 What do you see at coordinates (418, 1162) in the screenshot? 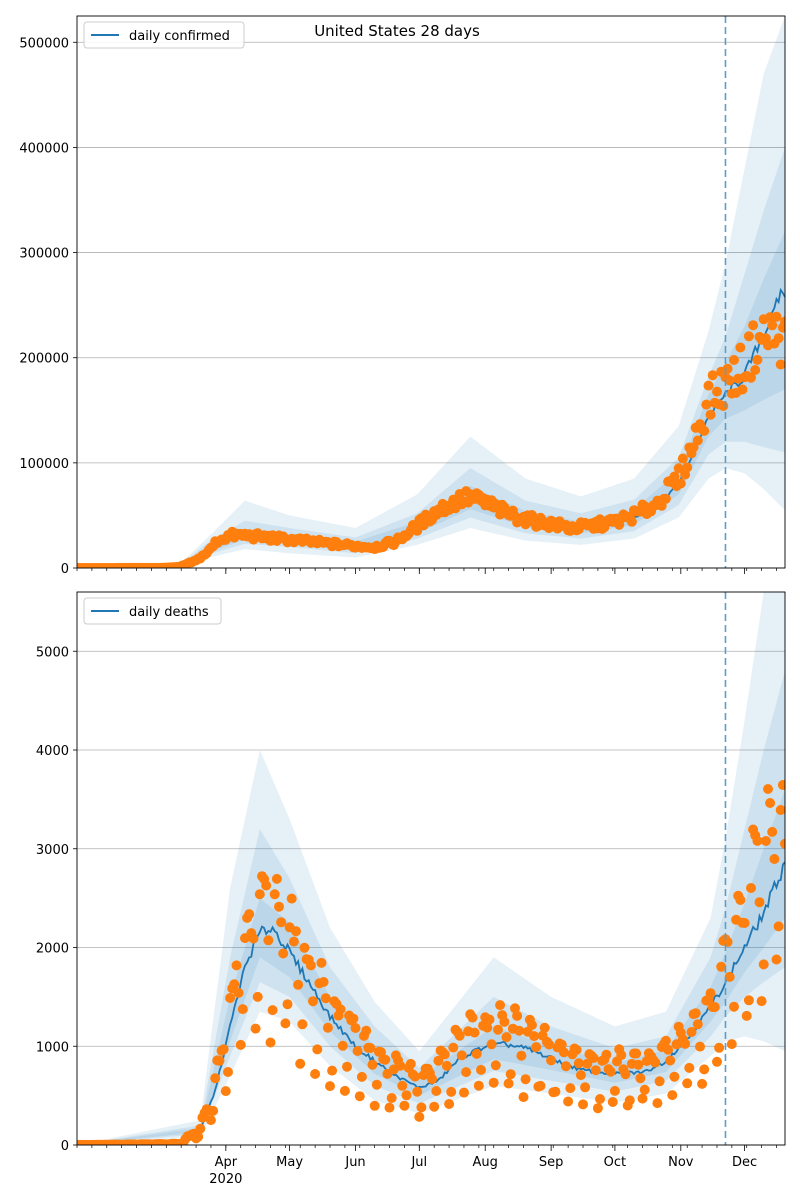
I see `x-tick-label: Jul` at bounding box center [418, 1162].